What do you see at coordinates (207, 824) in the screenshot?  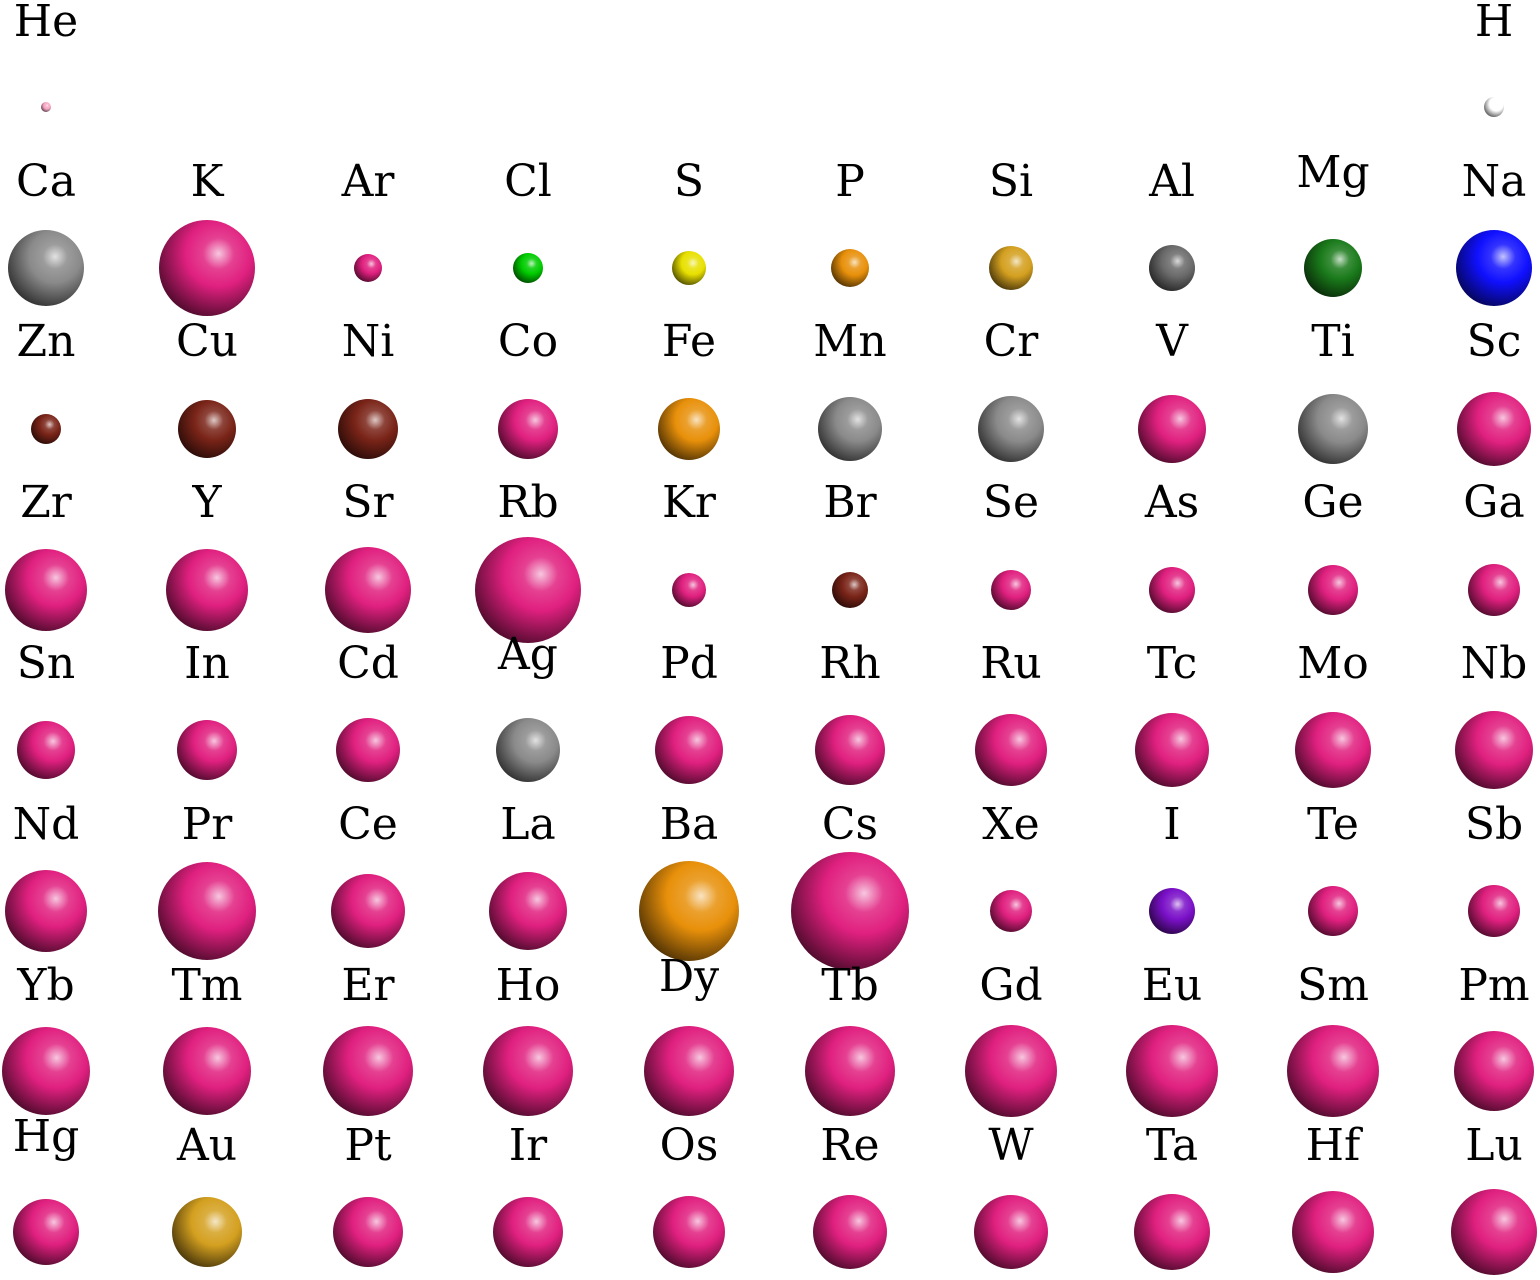 I see `element-label-pr: Pr` at bounding box center [207, 824].